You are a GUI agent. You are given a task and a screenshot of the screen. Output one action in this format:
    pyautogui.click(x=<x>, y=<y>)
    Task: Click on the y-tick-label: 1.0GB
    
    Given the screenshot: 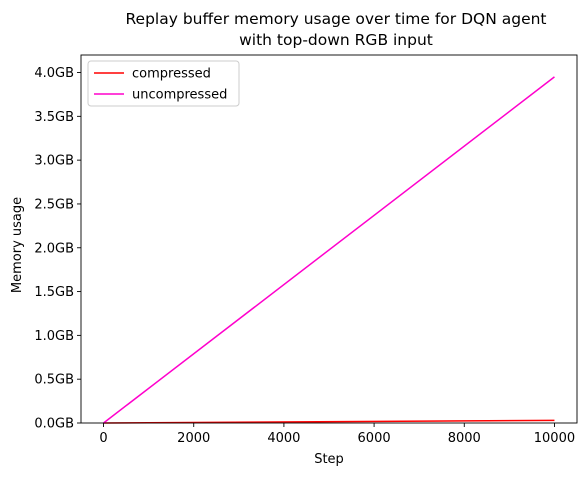 What is the action you would take?
    pyautogui.click(x=54, y=336)
    